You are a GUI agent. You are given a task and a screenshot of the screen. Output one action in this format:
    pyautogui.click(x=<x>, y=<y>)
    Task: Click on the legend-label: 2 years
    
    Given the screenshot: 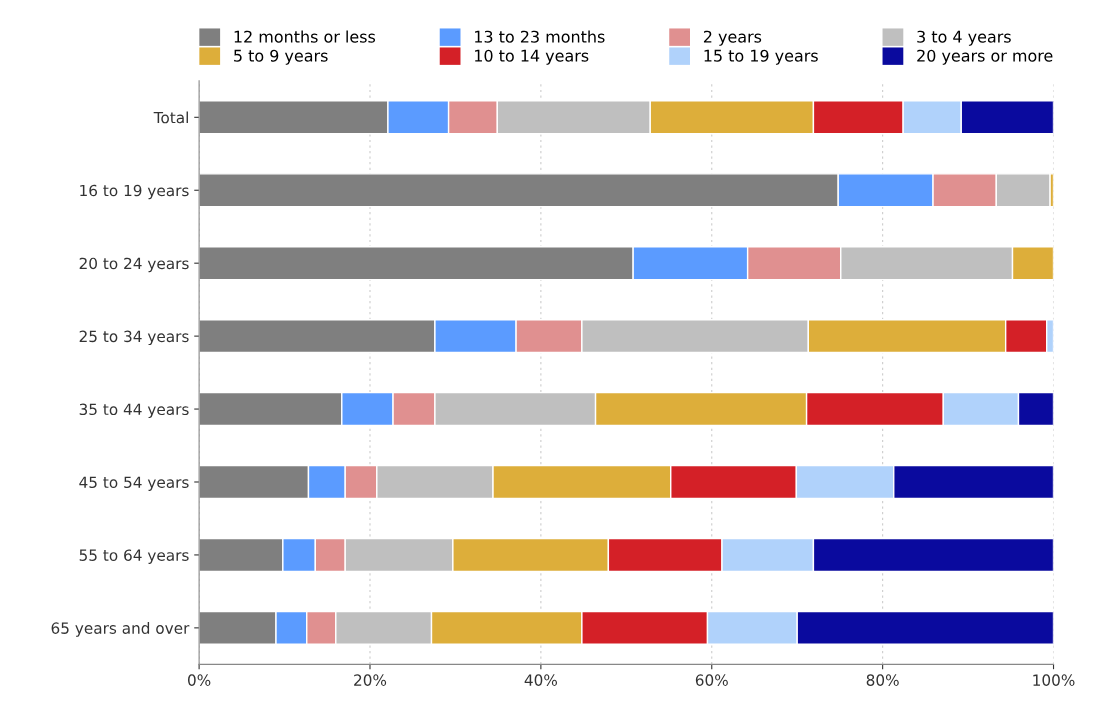 What is the action you would take?
    pyautogui.click(x=732, y=38)
    